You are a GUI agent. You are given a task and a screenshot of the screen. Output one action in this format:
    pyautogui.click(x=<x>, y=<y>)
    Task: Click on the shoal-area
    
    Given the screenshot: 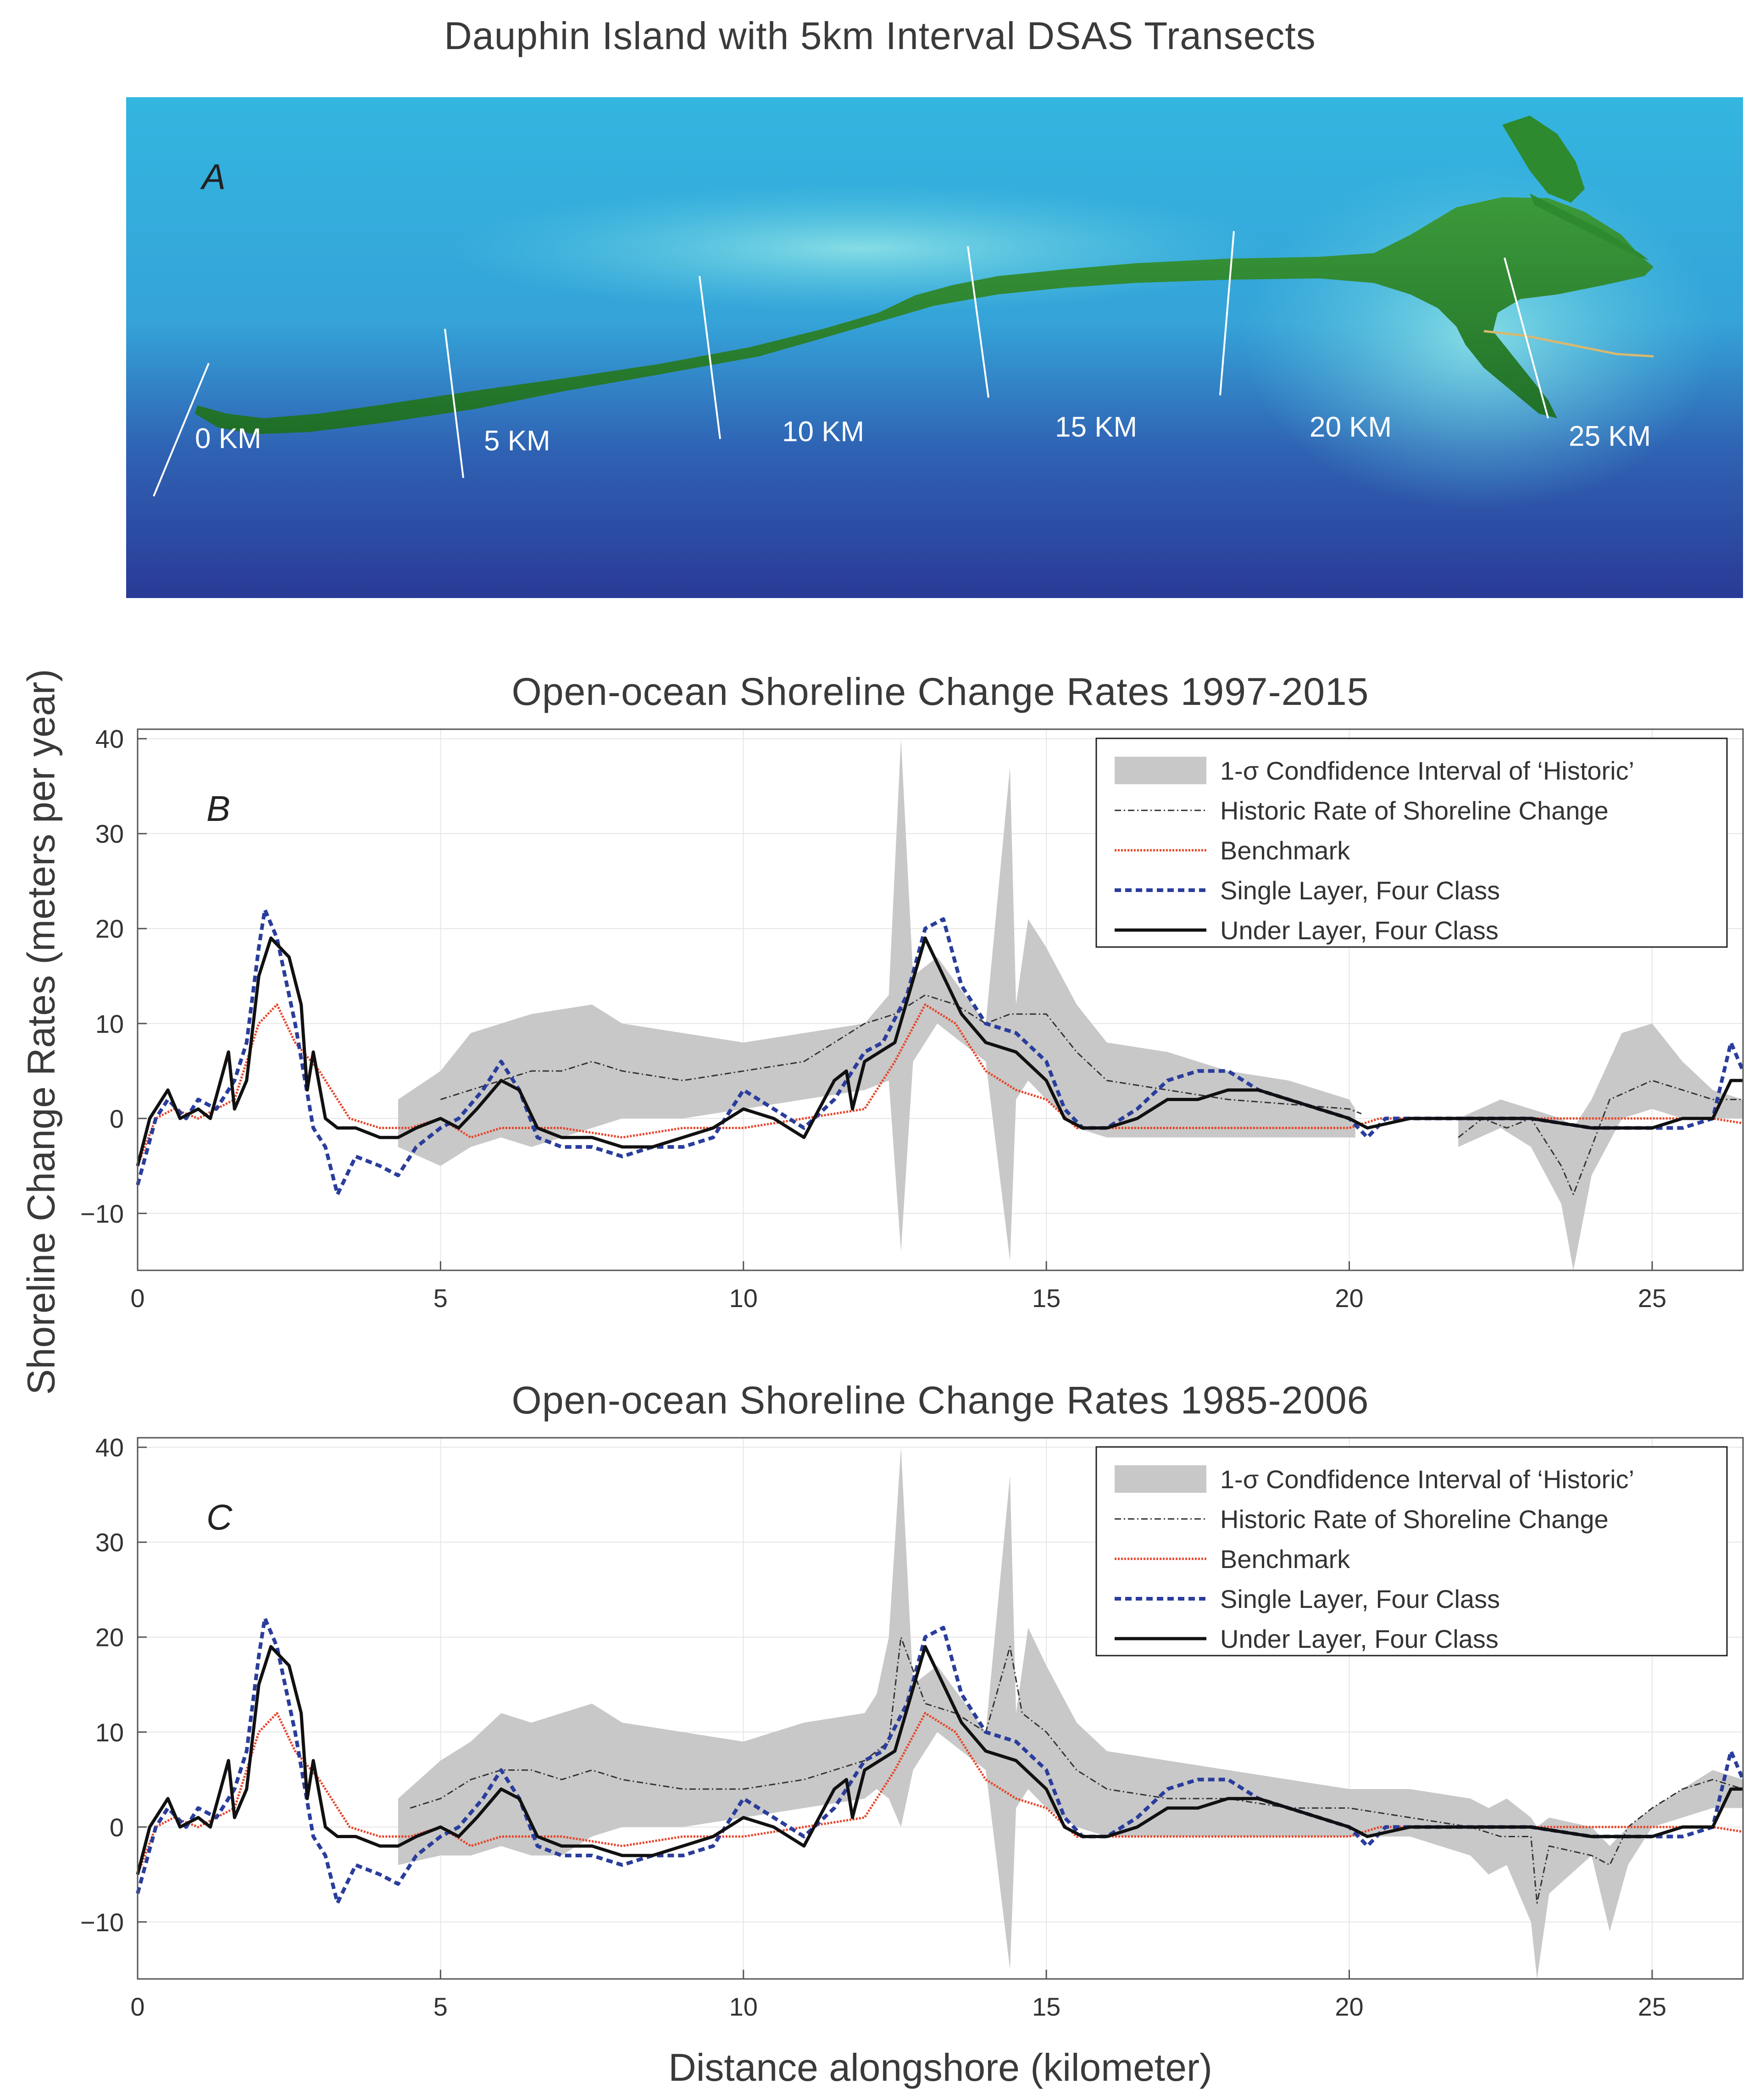 What is the action you would take?
    pyautogui.click(x=860, y=249)
    